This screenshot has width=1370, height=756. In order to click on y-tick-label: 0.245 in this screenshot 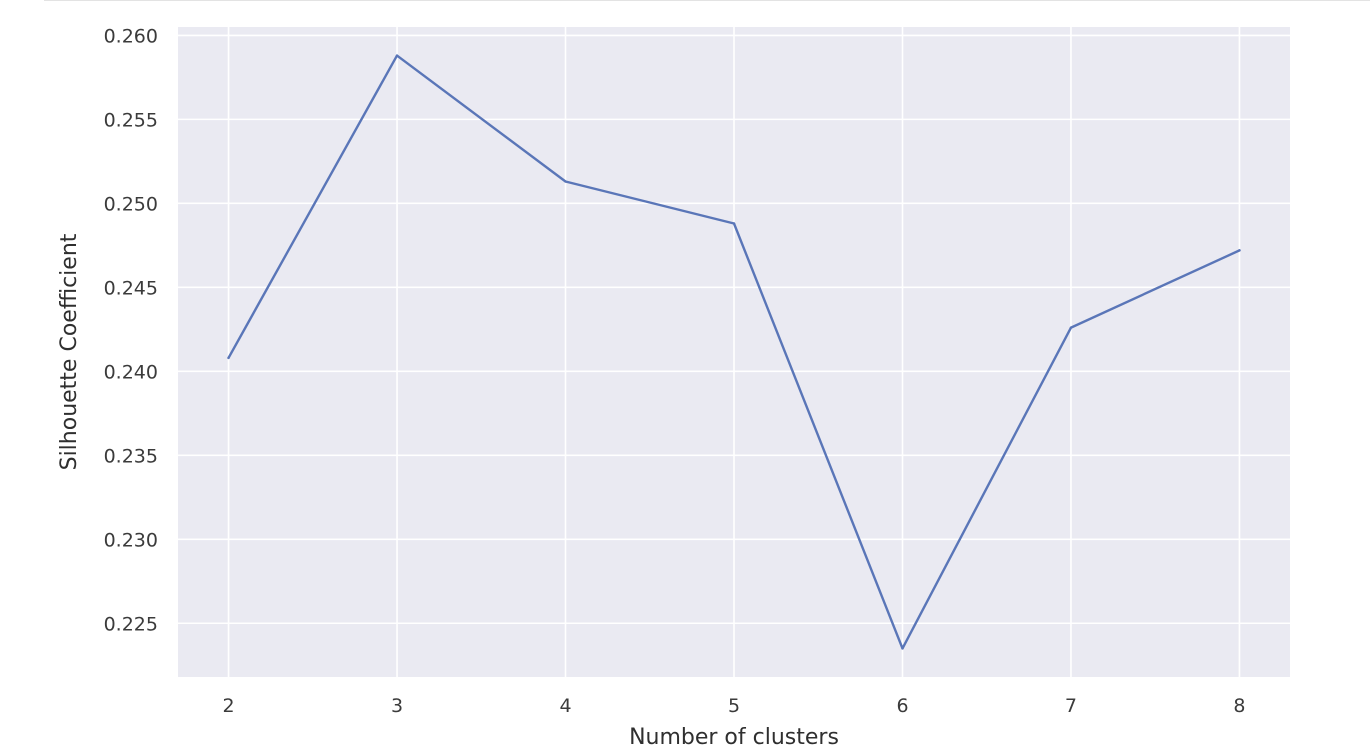, I will do `click(131, 288)`.